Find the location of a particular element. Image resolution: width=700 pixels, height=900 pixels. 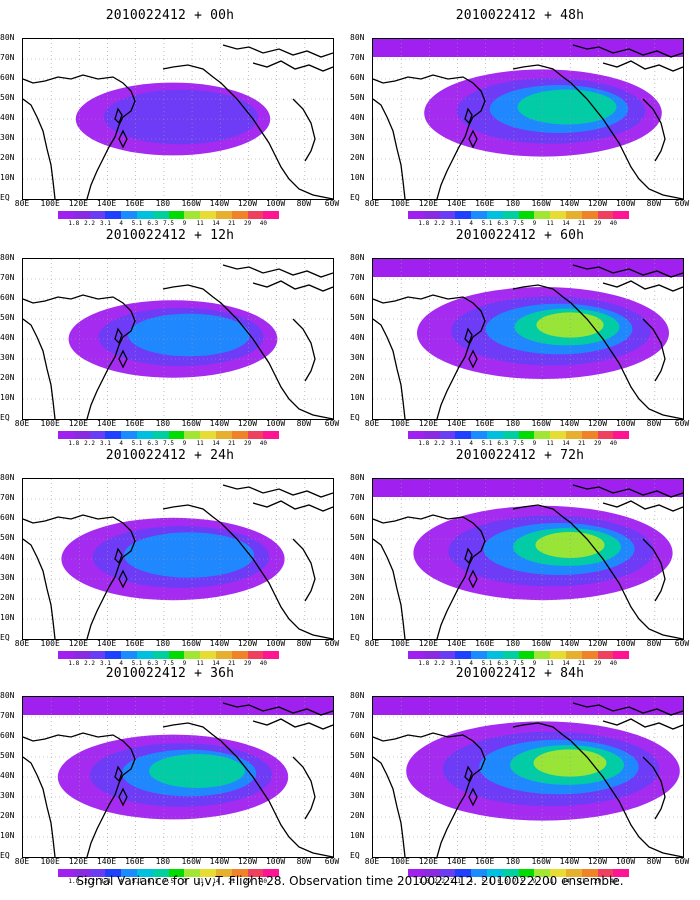

latitude-label: 10N is located at coordinates (357, 835).